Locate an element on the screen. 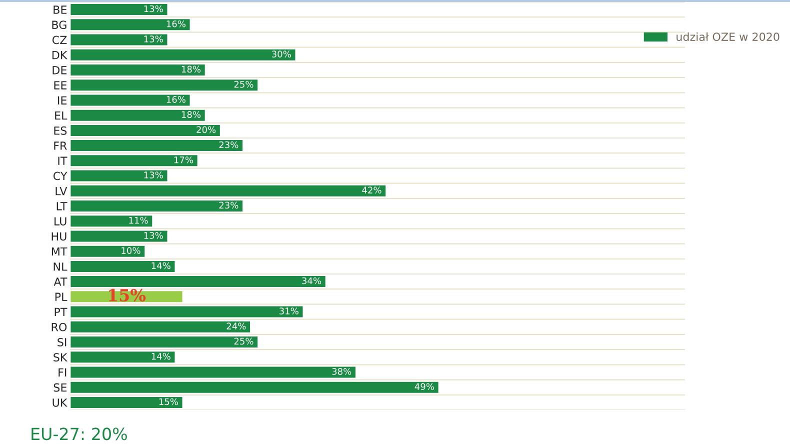  data-label: 17% is located at coordinates (184, 160).